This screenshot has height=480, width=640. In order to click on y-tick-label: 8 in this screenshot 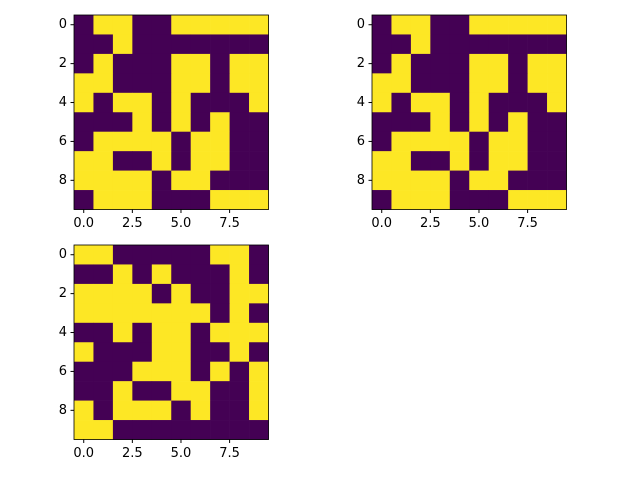, I will do `click(63, 180)`.